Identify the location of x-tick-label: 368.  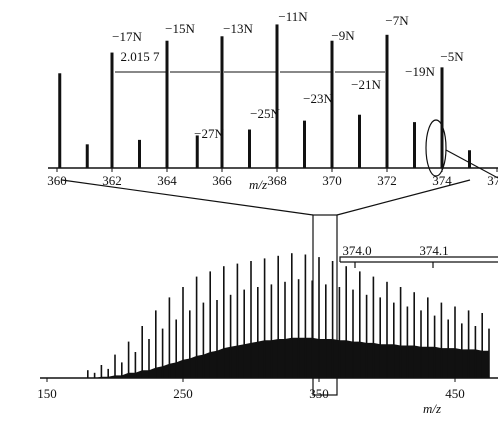
(277, 180).